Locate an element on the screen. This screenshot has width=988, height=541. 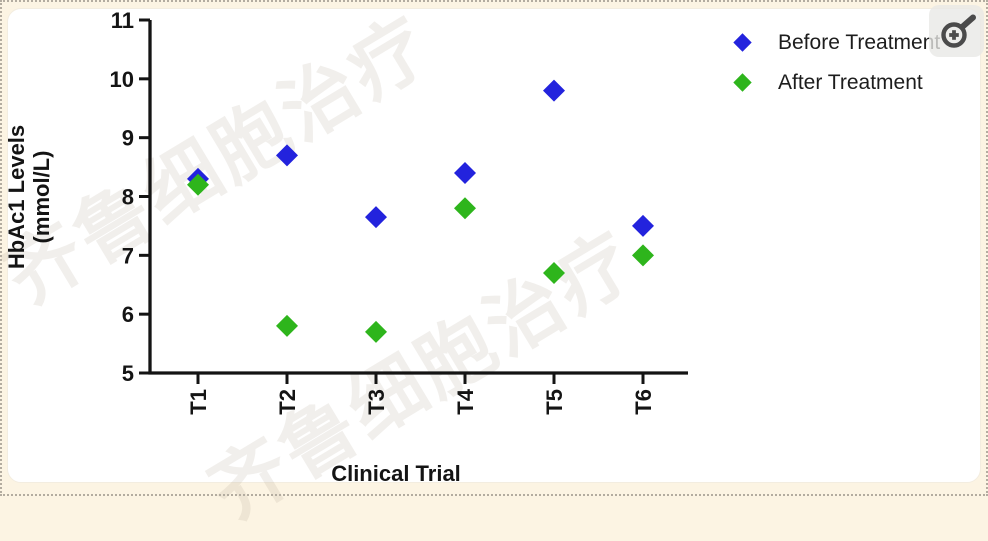
legend: Before Treatment After Treatment is located at coordinates (833, 62).